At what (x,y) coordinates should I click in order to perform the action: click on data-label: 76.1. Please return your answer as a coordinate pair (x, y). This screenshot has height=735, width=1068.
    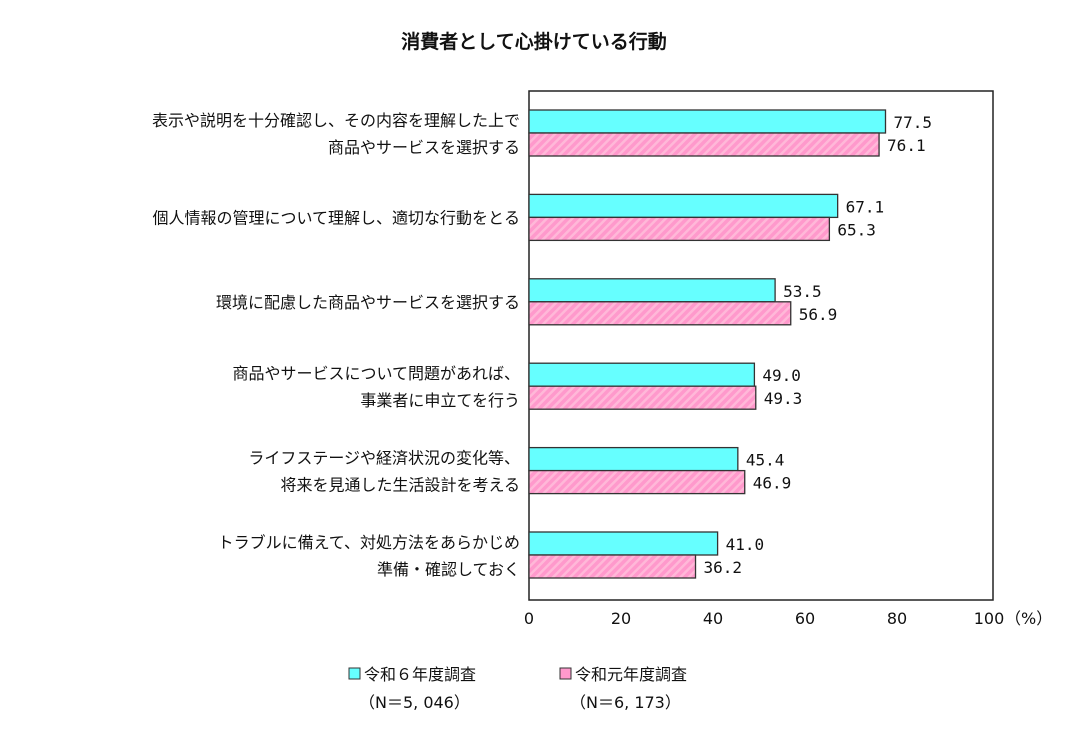
    Looking at the image, I should click on (906, 145).